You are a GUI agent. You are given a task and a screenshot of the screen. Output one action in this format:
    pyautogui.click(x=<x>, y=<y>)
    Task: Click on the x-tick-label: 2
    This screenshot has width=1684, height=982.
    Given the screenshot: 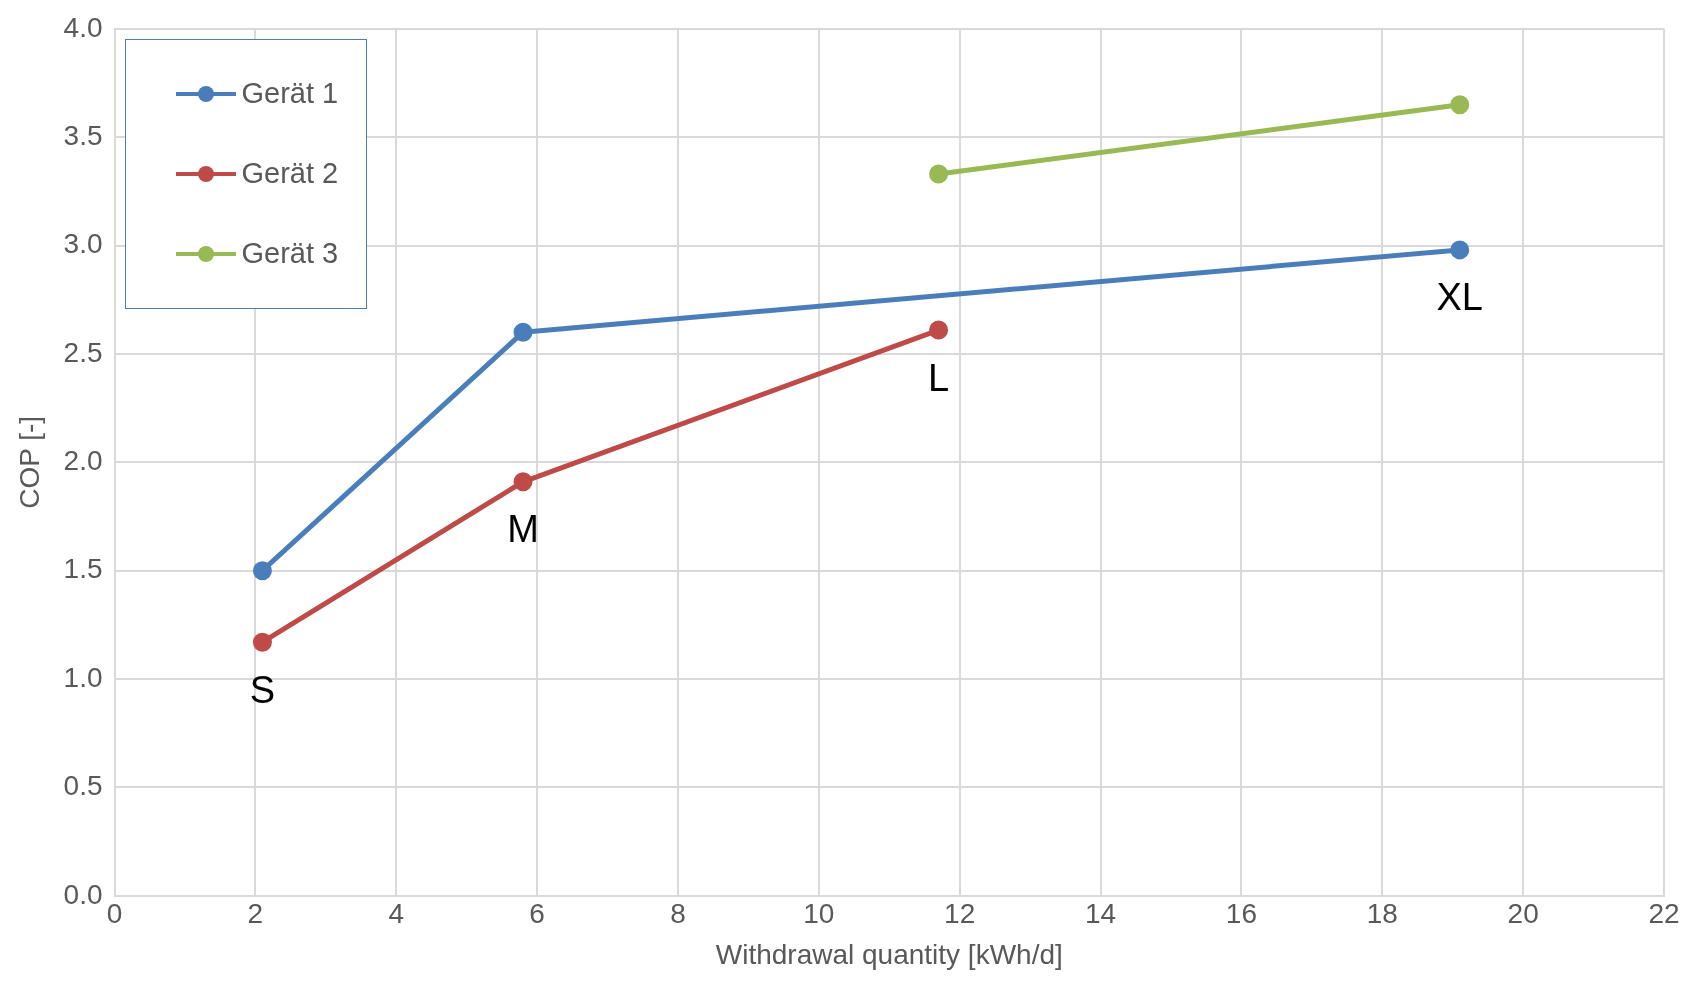 What is the action you would take?
    pyautogui.click(x=255, y=914)
    